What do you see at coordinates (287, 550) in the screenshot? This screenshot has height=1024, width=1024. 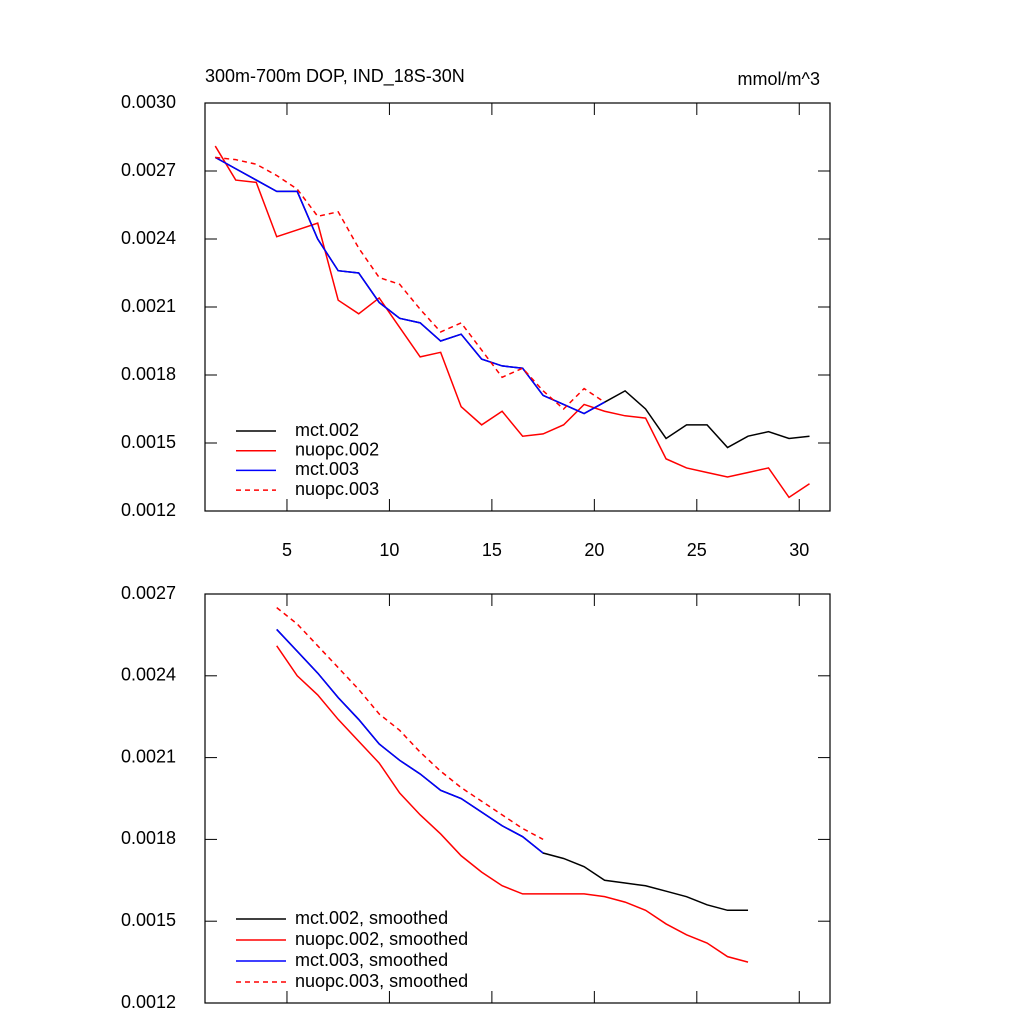 I see `x-tick-label: 5` at bounding box center [287, 550].